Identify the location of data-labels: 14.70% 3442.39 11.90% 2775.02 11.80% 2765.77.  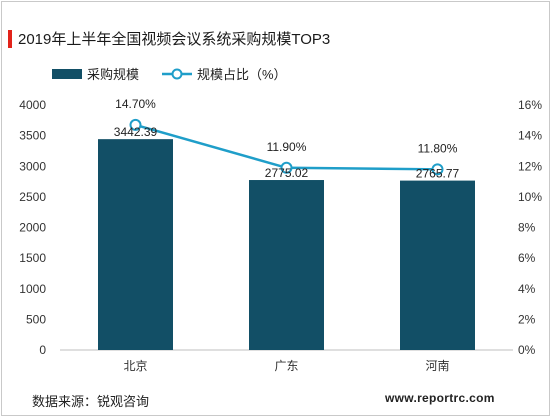
(287, 139).